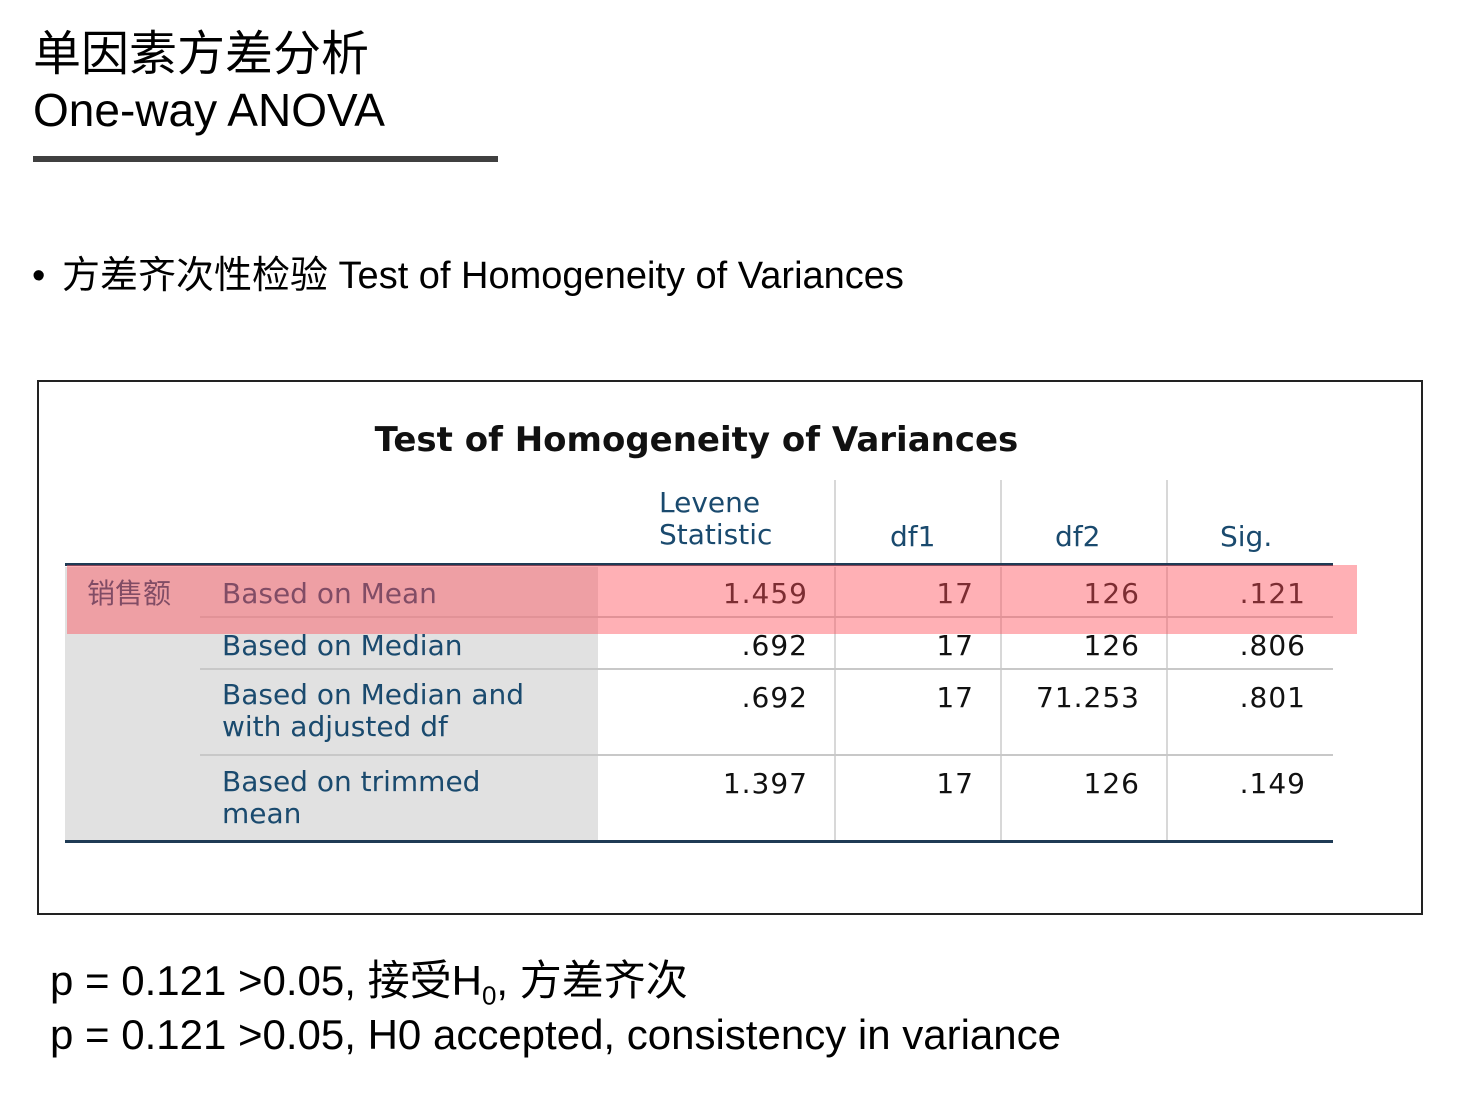 The image size is (1473, 1093). Describe the element at coordinates (335, 726) in the screenshot. I see `row-label-cont: with adjusted df` at that location.